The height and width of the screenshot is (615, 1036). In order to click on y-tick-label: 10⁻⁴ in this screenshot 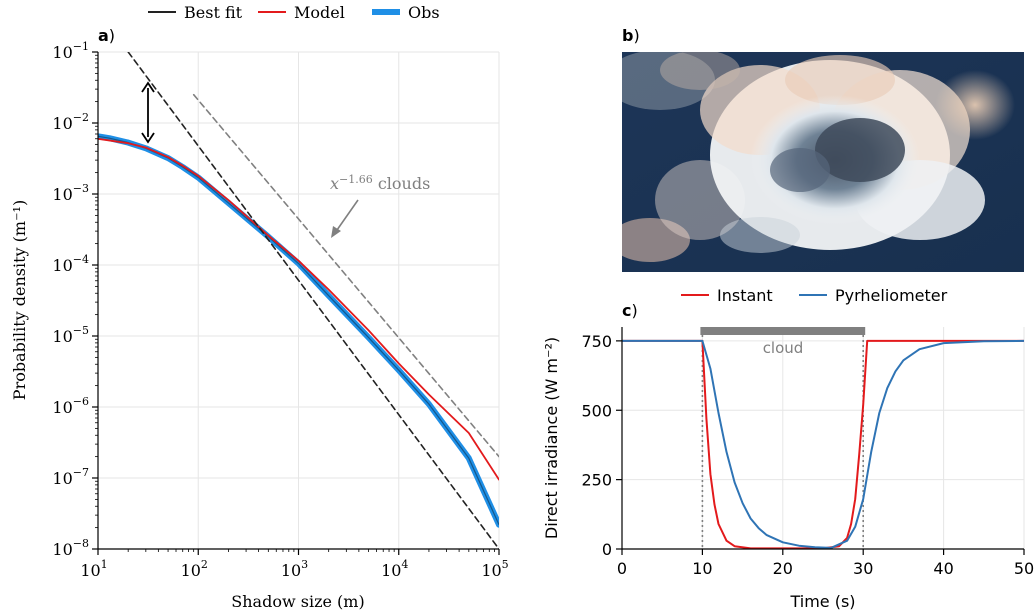, I will do `click(70, 264)`.